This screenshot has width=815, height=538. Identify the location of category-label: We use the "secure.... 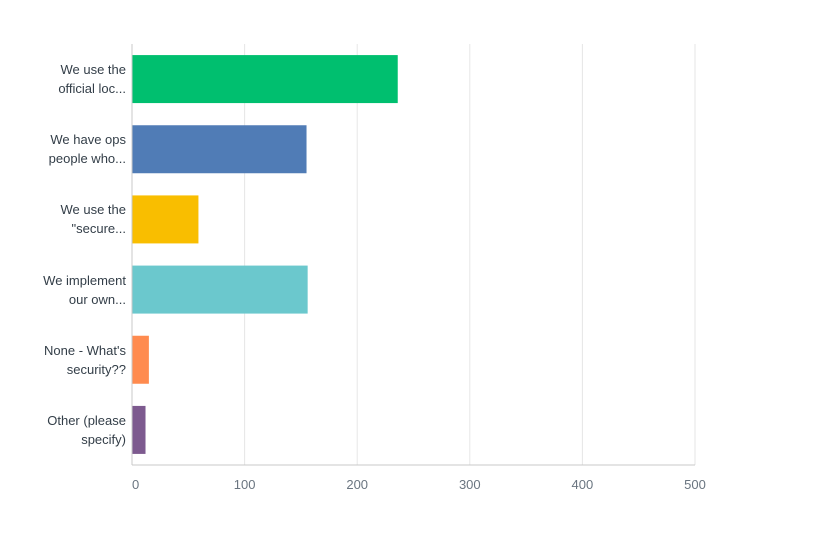
(66, 219).